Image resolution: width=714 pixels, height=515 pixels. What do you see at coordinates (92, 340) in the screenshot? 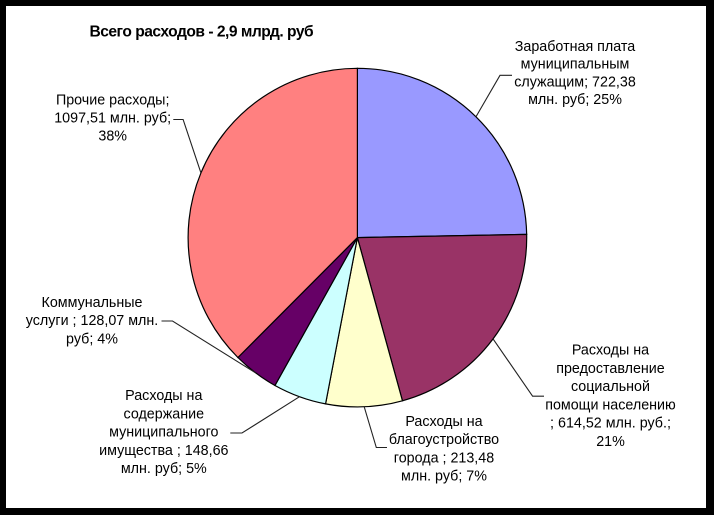
I see `svg-text: руб; 4%` at bounding box center [92, 340].